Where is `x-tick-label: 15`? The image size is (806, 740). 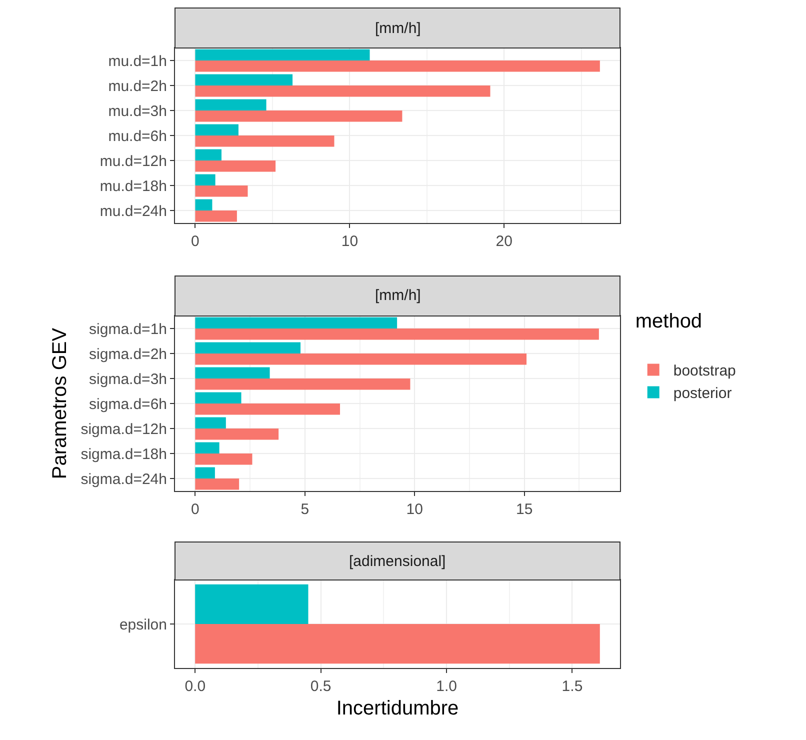 x-tick-label: 15 is located at coordinates (524, 509).